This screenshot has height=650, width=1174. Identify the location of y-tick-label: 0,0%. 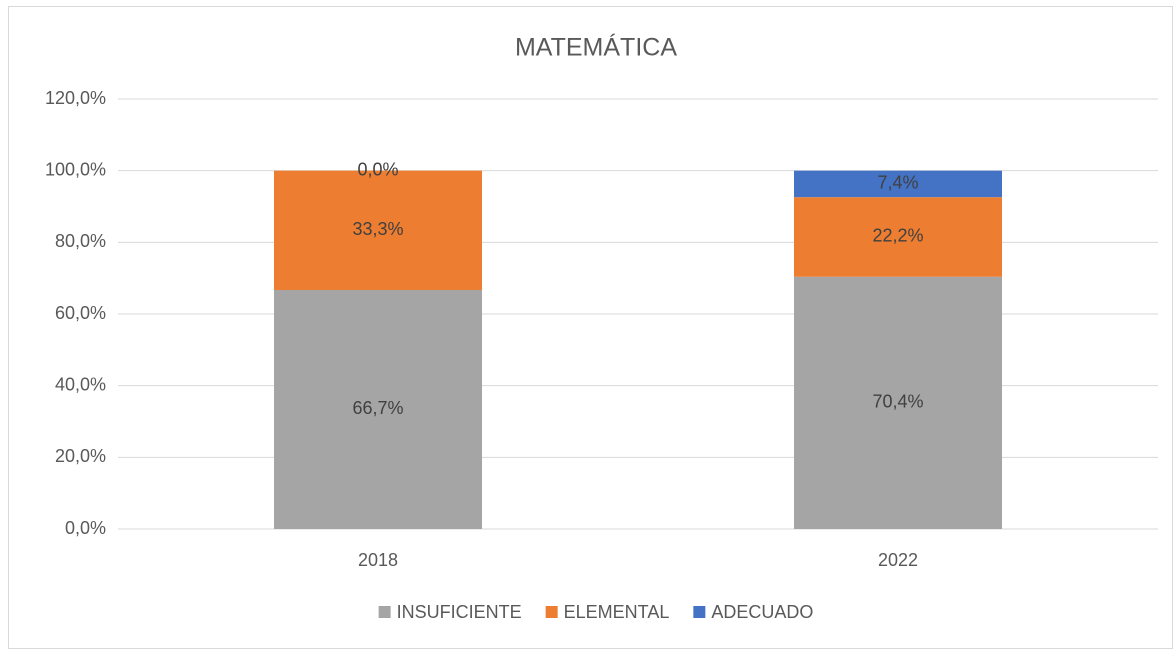
(85, 528).